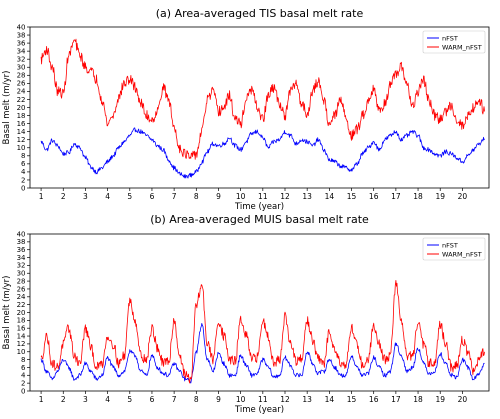 This screenshot has height=419, width=500. I want to click on x-tick-label: 13, so click(307, 399).